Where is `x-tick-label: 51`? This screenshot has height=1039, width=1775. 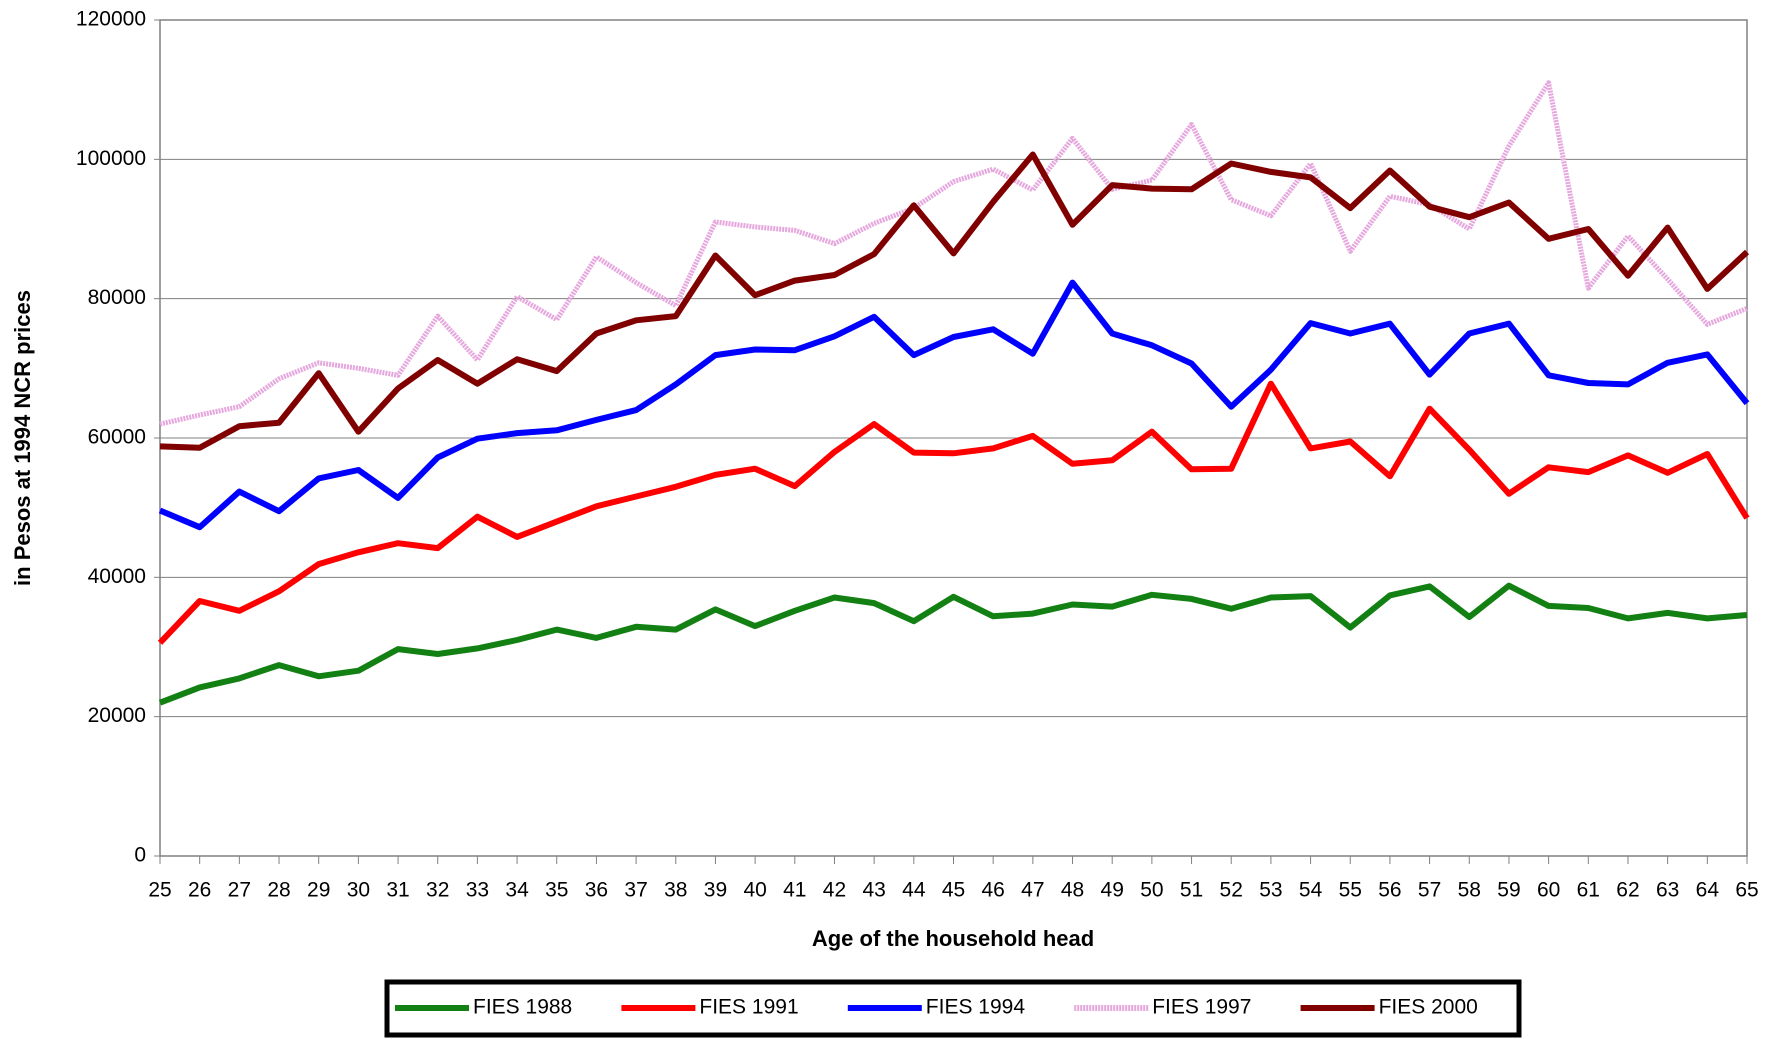 x-tick-label: 51 is located at coordinates (1191, 890).